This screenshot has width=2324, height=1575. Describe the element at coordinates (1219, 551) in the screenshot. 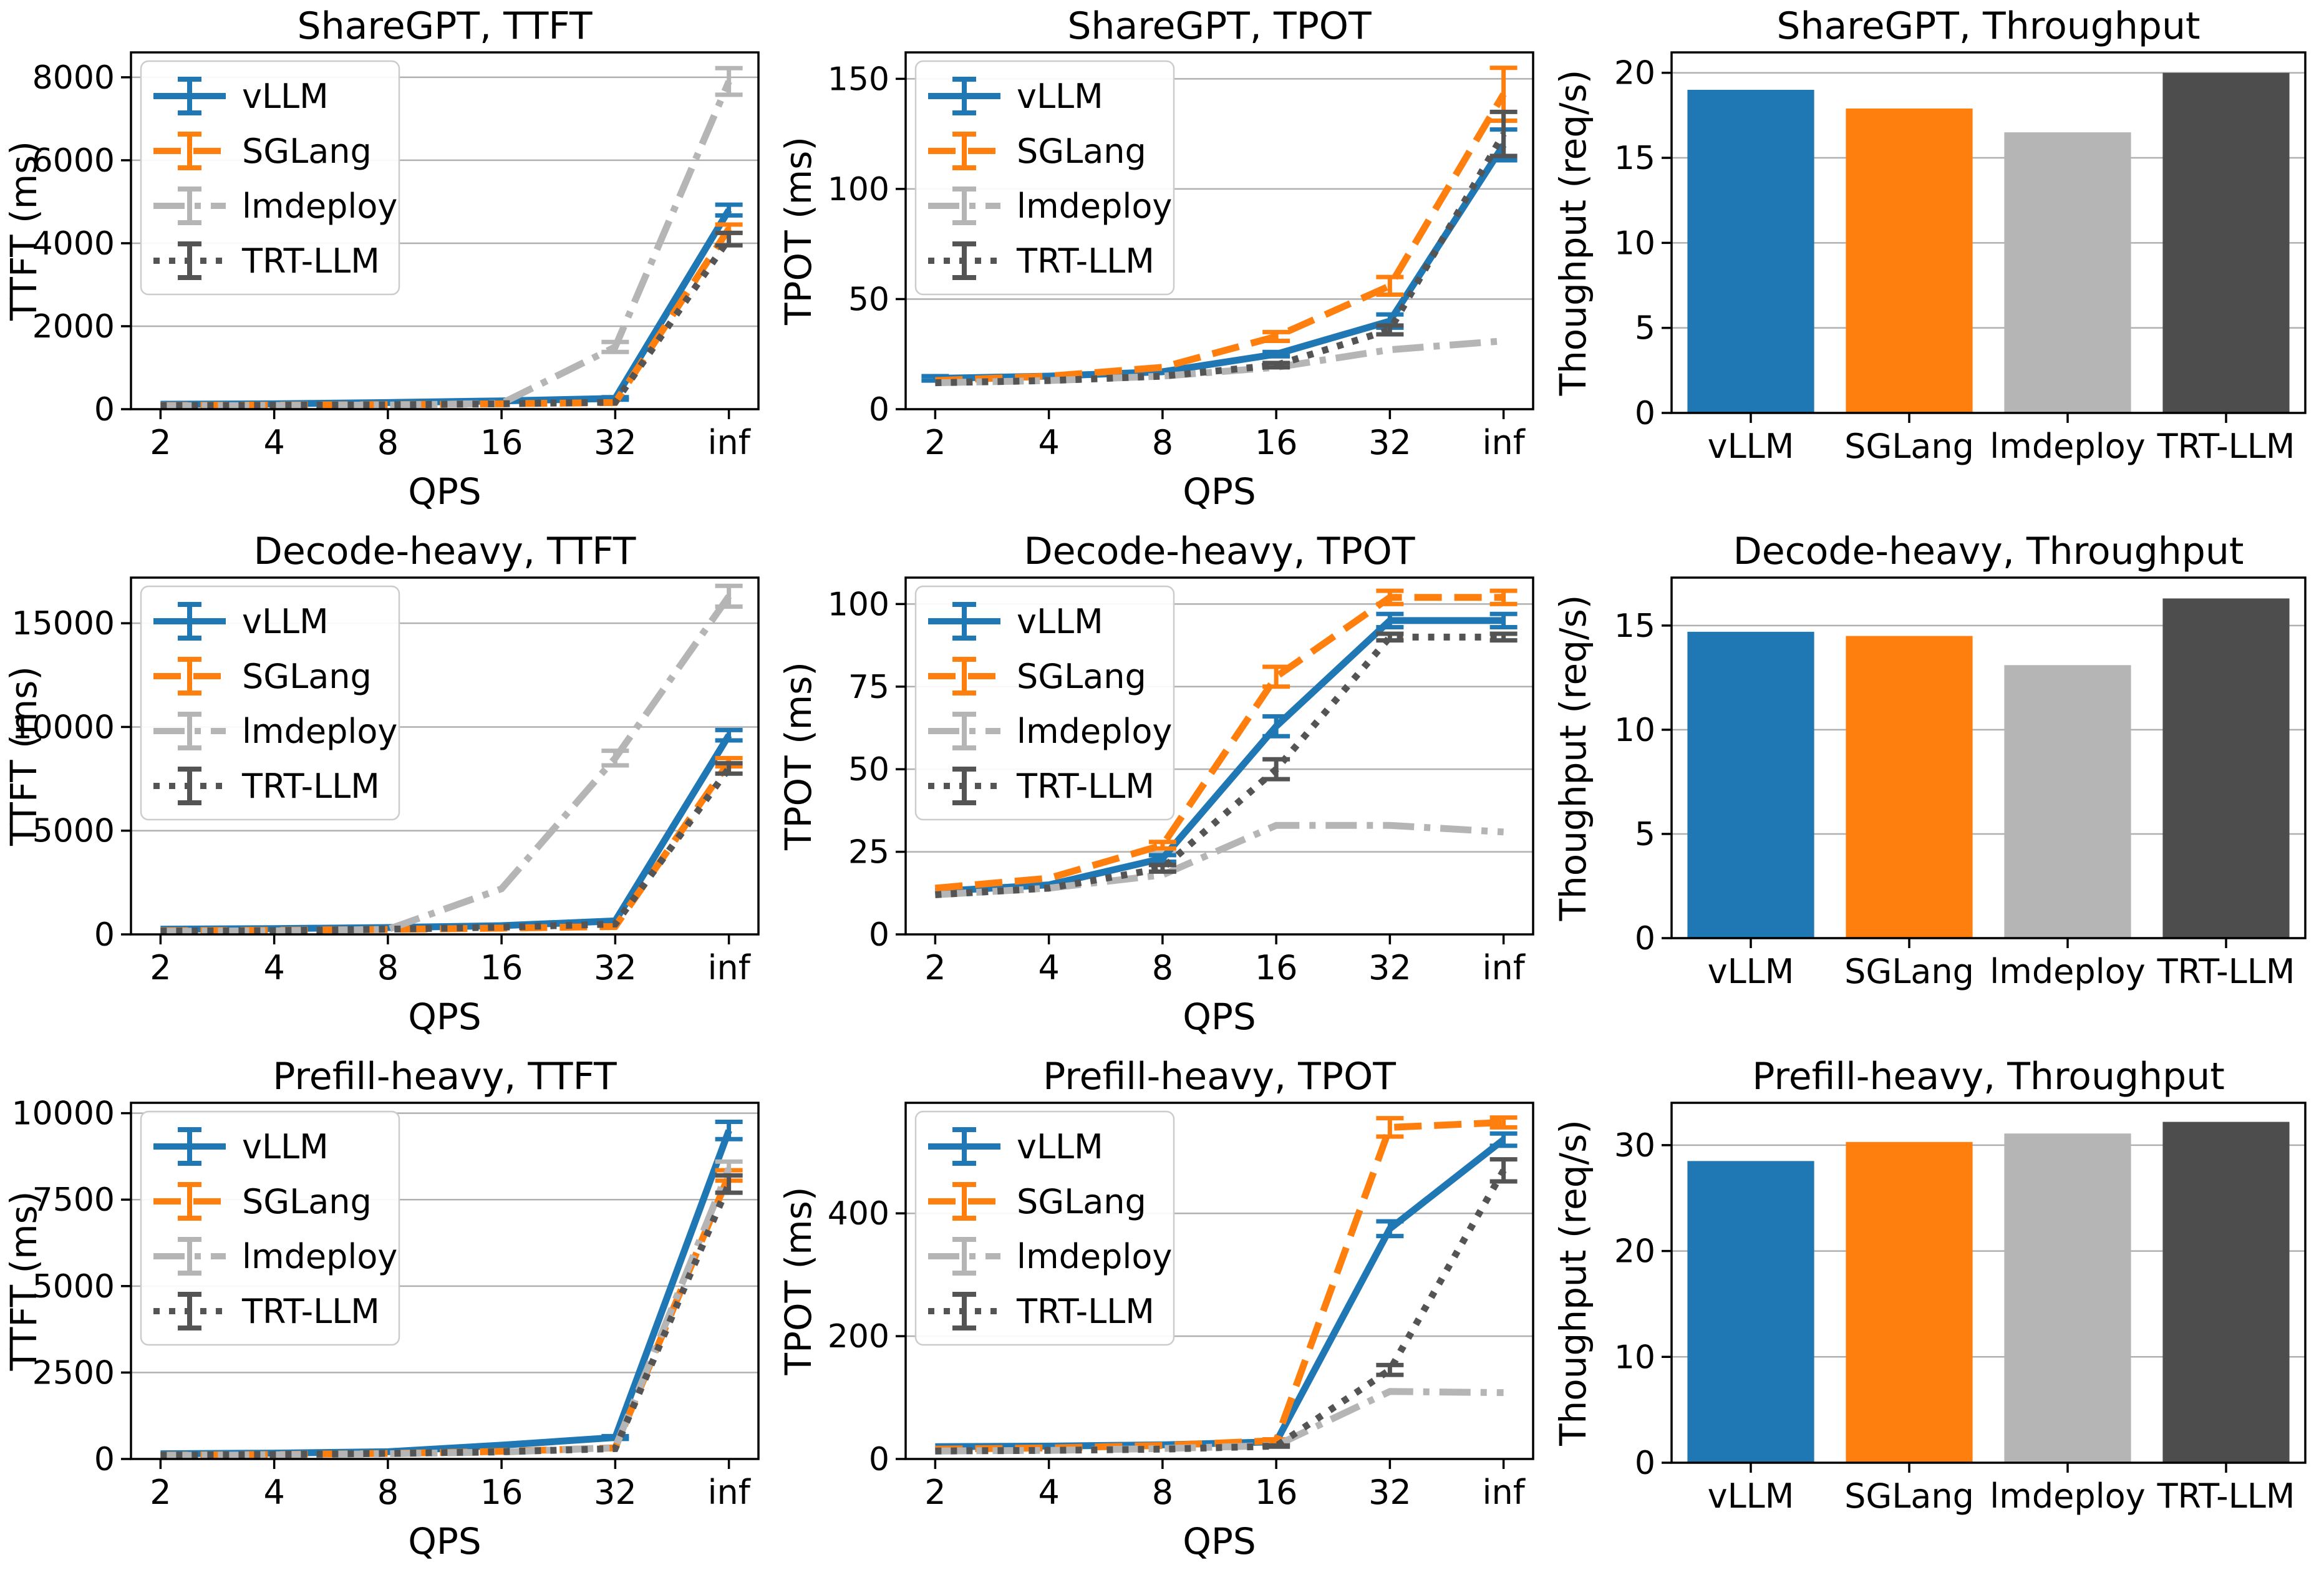

I see `chart-title: Decode-heavy, TPOT` at that location.